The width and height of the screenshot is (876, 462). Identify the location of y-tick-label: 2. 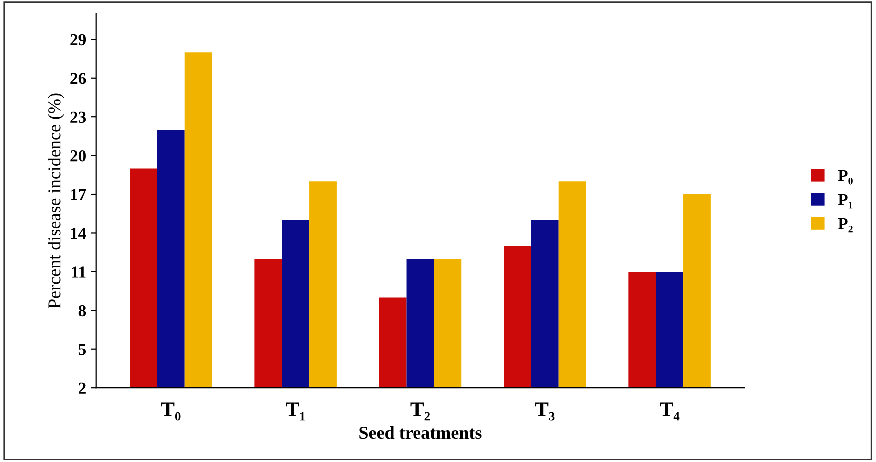
(82, 388).